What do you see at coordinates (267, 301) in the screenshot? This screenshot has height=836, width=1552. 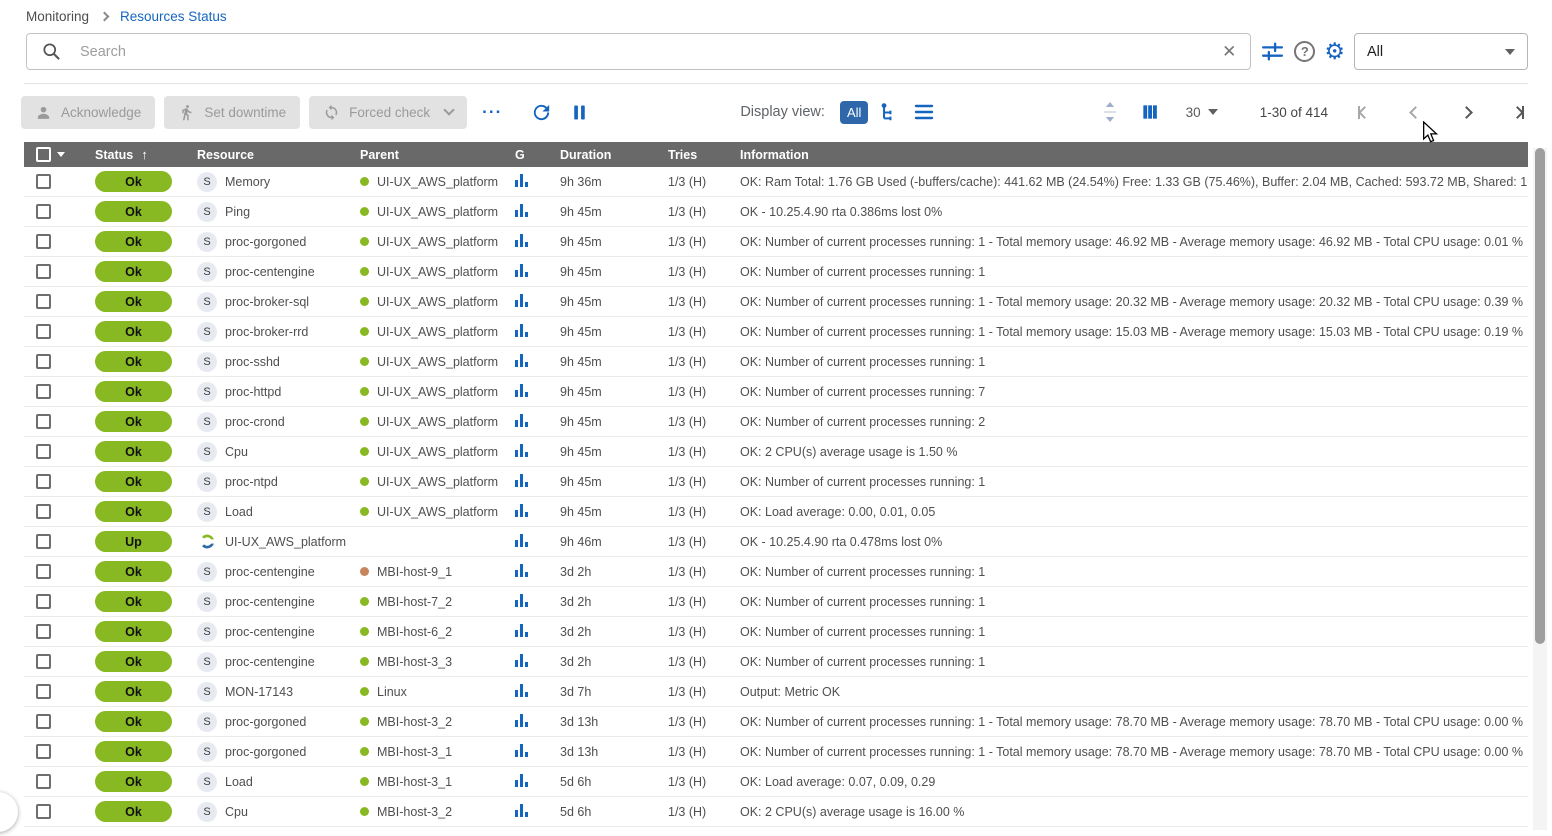 I see `resource-name: proc-broker-sql` at bounding box center [267, 301].